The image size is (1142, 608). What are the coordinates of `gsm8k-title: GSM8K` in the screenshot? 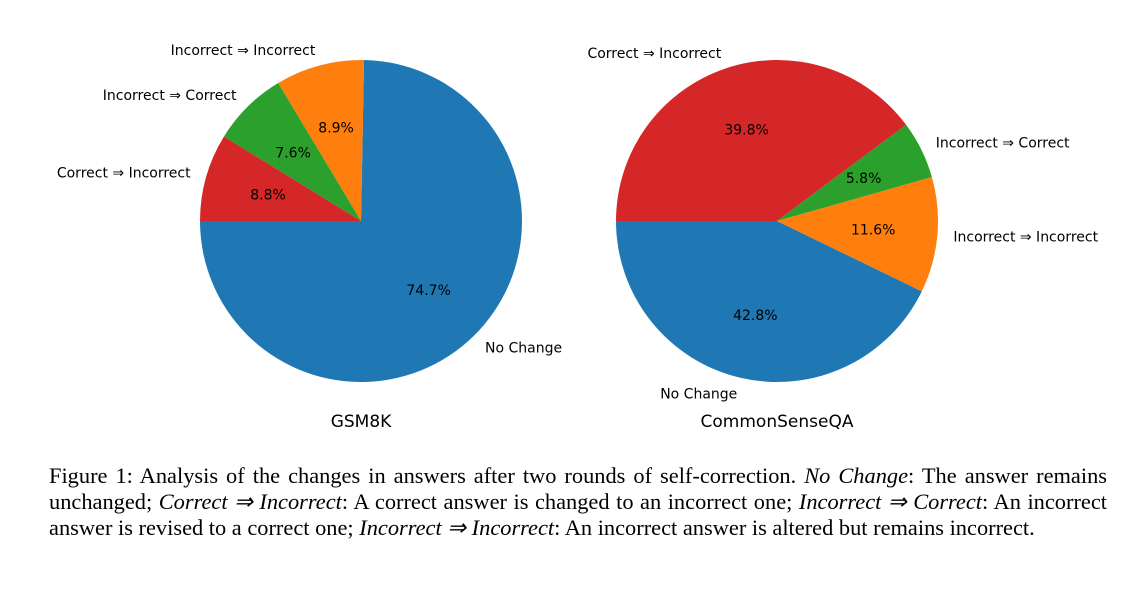 It's located at (361, 422).